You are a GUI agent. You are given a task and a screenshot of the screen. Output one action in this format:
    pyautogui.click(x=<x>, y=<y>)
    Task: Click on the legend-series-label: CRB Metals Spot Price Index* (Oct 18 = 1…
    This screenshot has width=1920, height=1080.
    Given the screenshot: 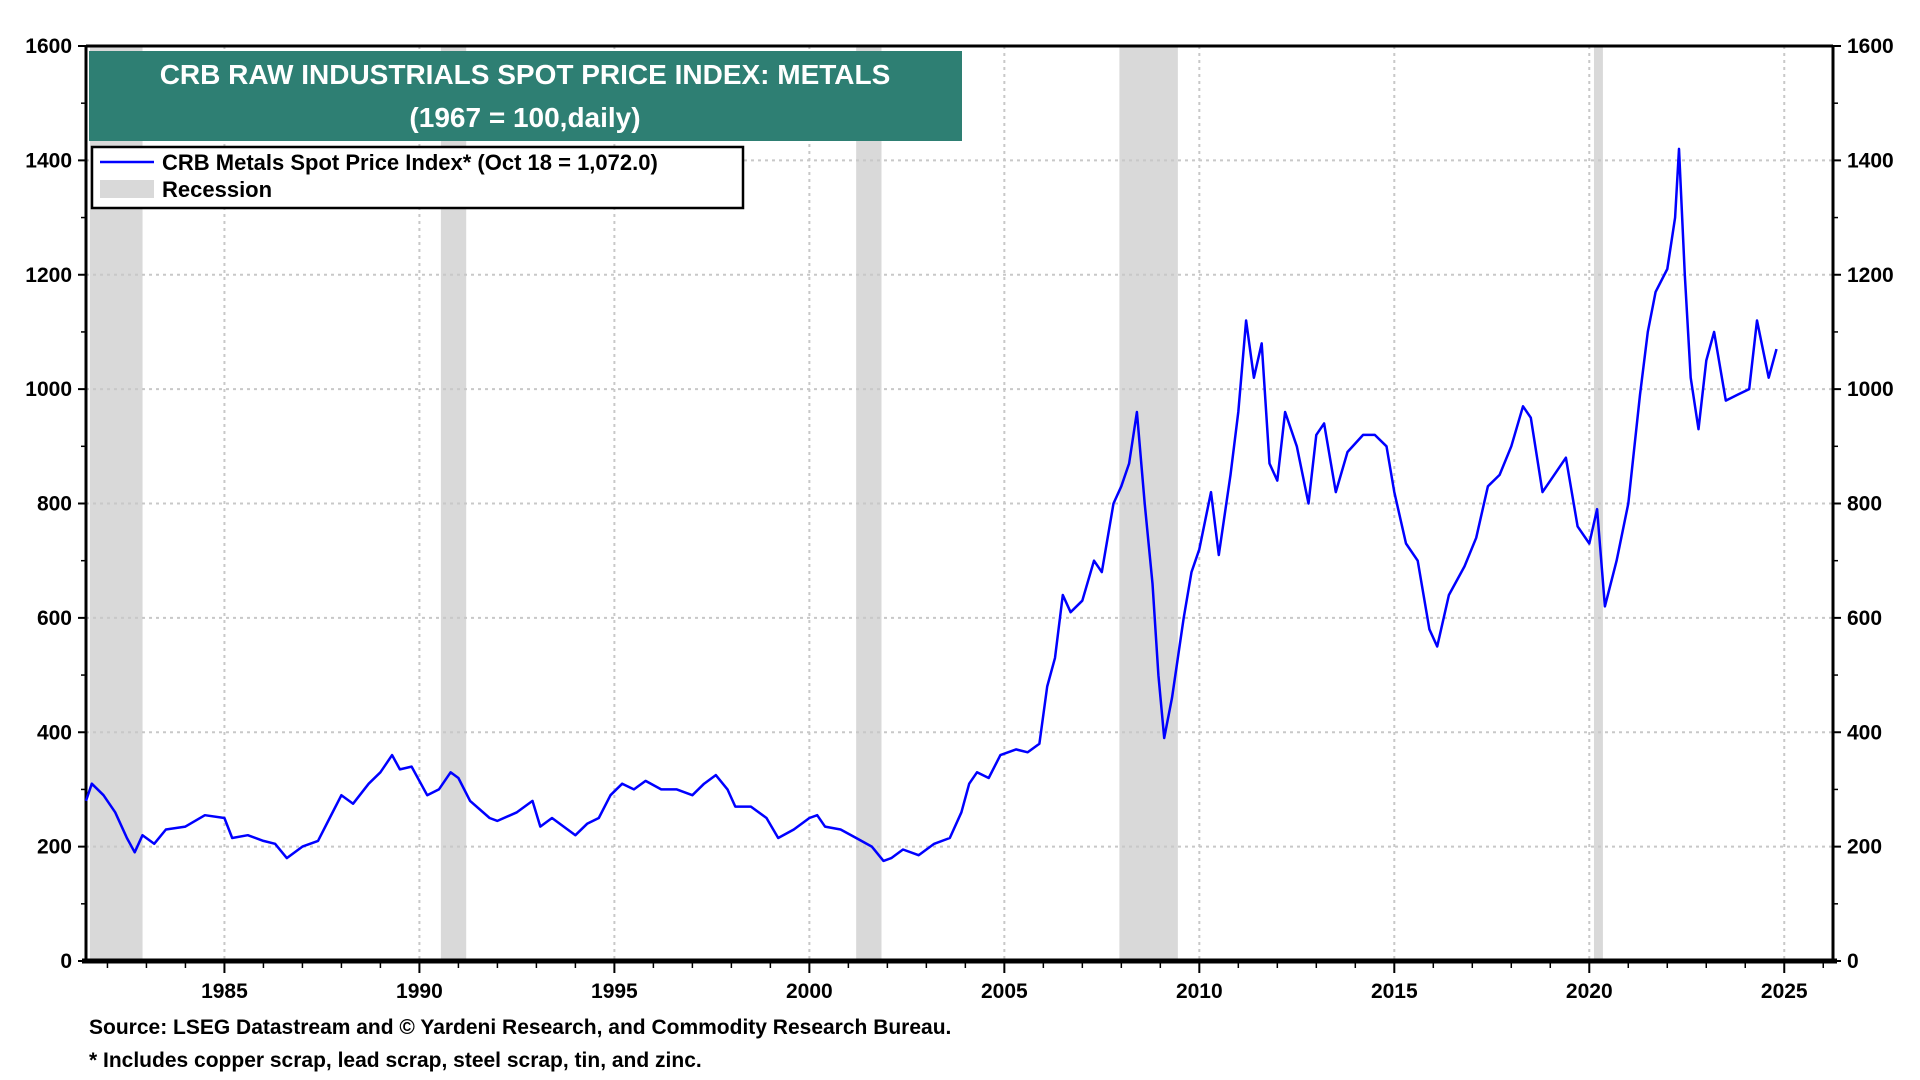 What is the action you would take?
    pyautogui.click(x=410, y=162)
    